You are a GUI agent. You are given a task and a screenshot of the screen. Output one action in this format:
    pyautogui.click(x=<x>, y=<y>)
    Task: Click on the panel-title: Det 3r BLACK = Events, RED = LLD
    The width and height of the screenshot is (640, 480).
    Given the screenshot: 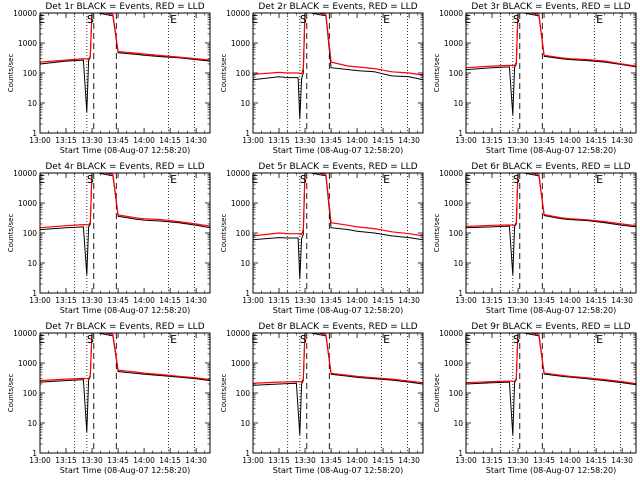 What is the action you would take?
    pyautogui.click(x=550, y=7)
    